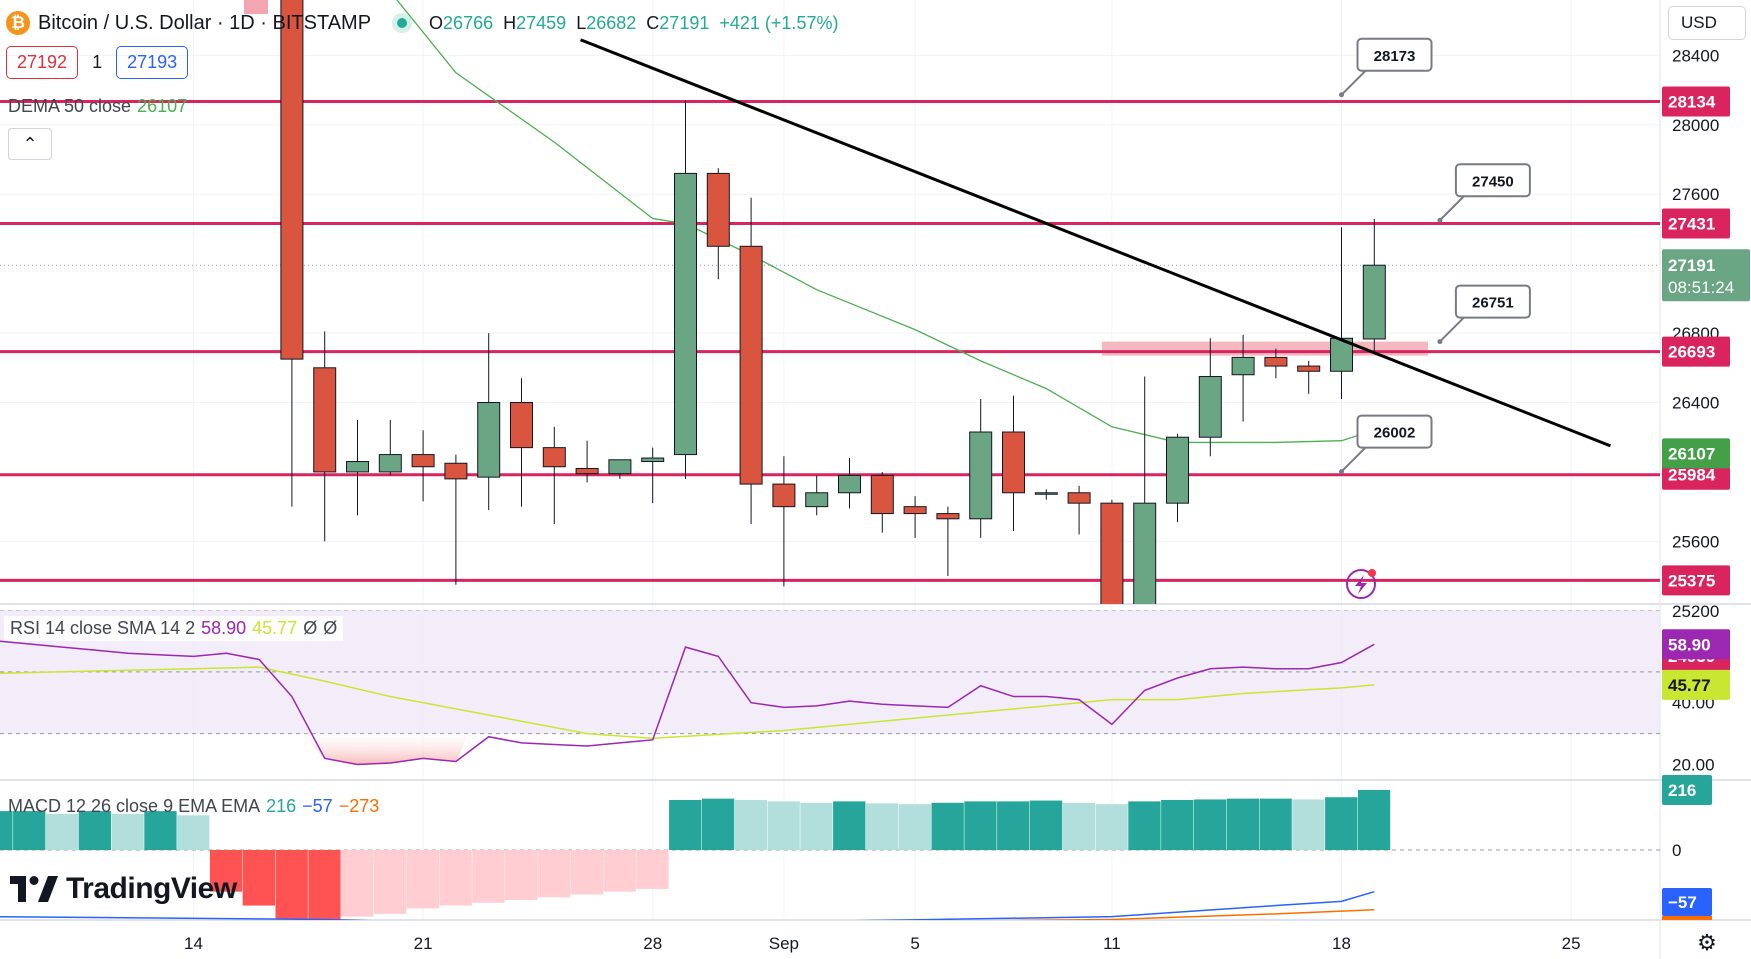  What do you see at coordinates (779, 22) in the screenshot?
I see `change-value: +421 (+1.57%)` at bounding box center [779, 22].